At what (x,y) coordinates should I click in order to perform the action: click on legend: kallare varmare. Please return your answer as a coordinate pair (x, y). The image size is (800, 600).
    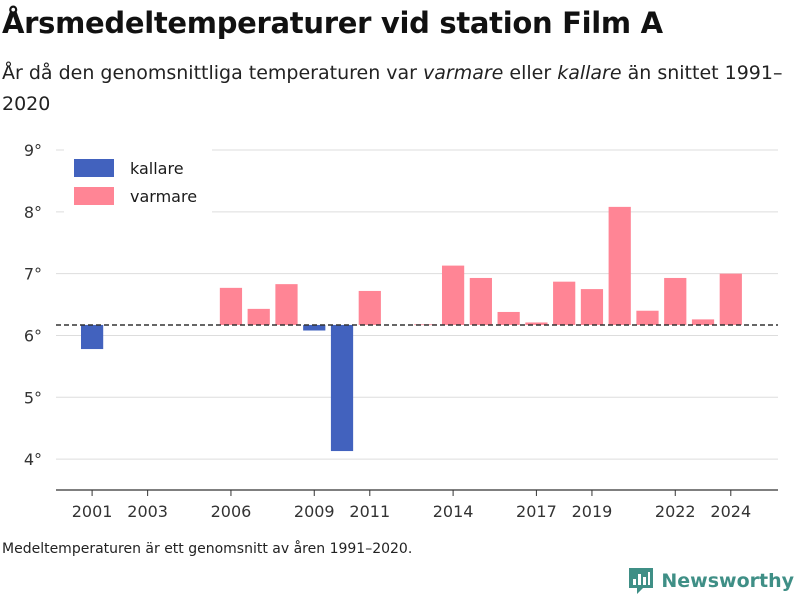
    Looking at the image, I should click on (138, 181).